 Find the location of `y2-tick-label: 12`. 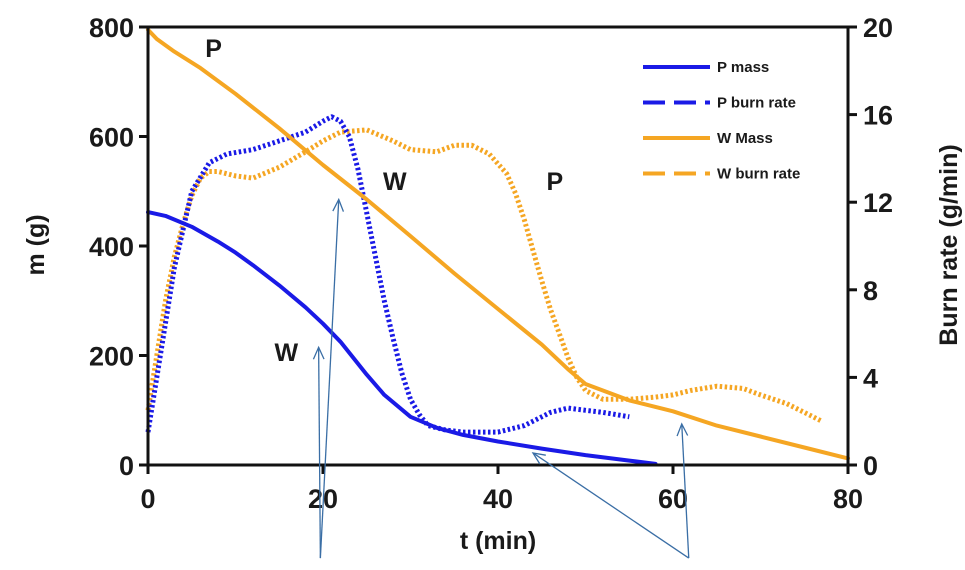

y2-tick-label: 12 is located at coordinates (878, 203).